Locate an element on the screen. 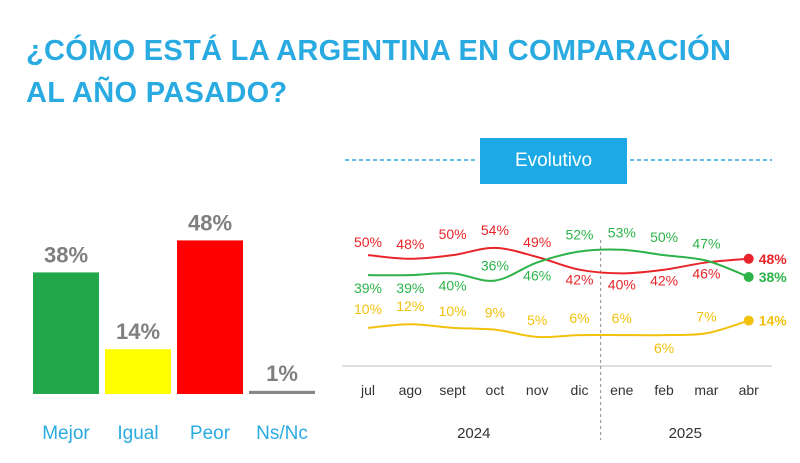 The width and height of the screenshot is (800, 463). x-tick-label: mar is located at coordinates (706, 390).